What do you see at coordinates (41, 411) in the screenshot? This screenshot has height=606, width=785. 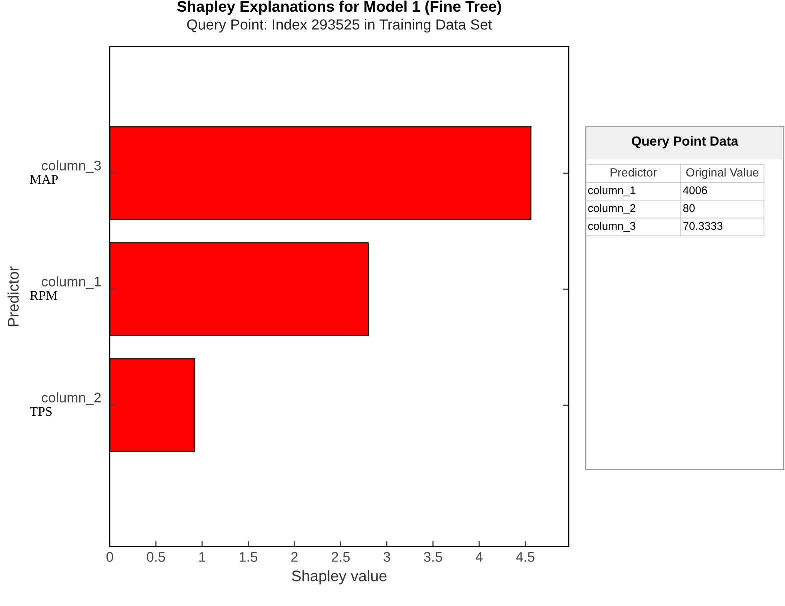 I see `text: TPS` at bounding box center [41, 411].